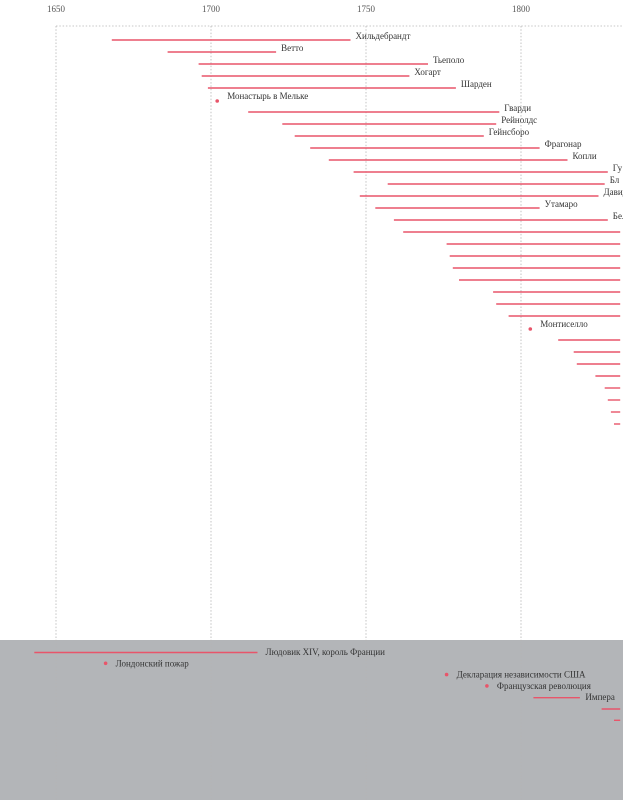 This screenshot has height=800, width=623. I want to click on entry-label: Бл, so click(615, 180).